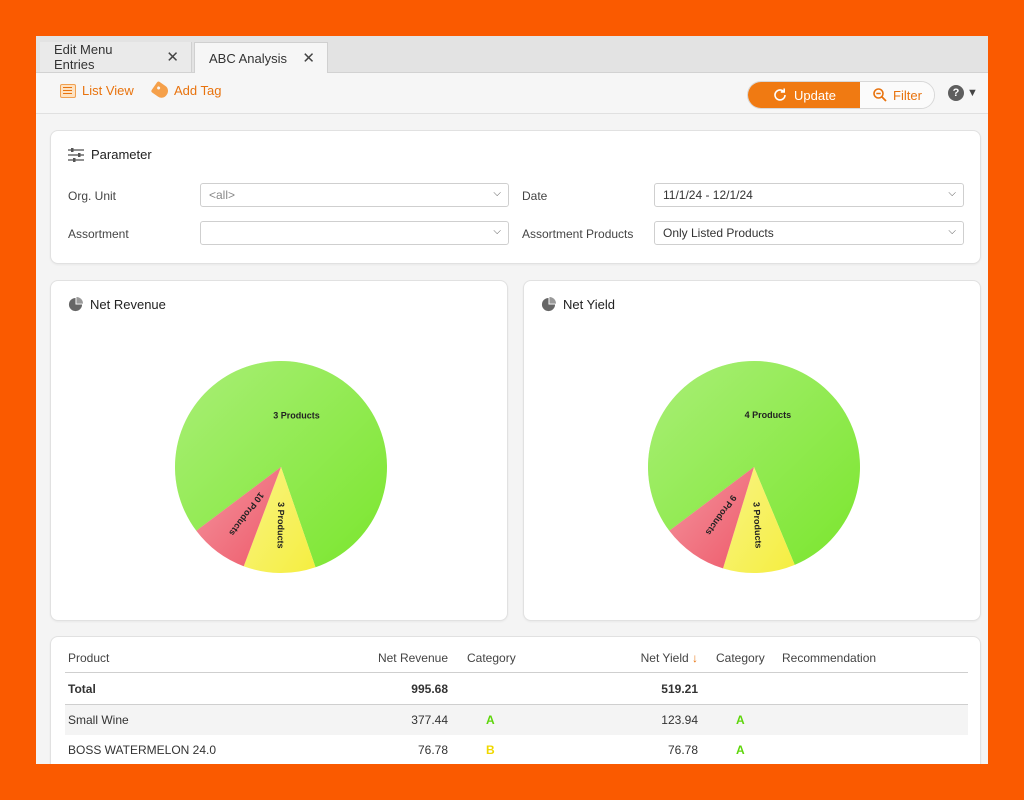 This screenshot has height=800, width=1024. Describe the element at coordinates (512, 54) in the screenshot. I see `tab-bar: Edit Menu Entries ✕ ABC Analysis ✕` at that location.